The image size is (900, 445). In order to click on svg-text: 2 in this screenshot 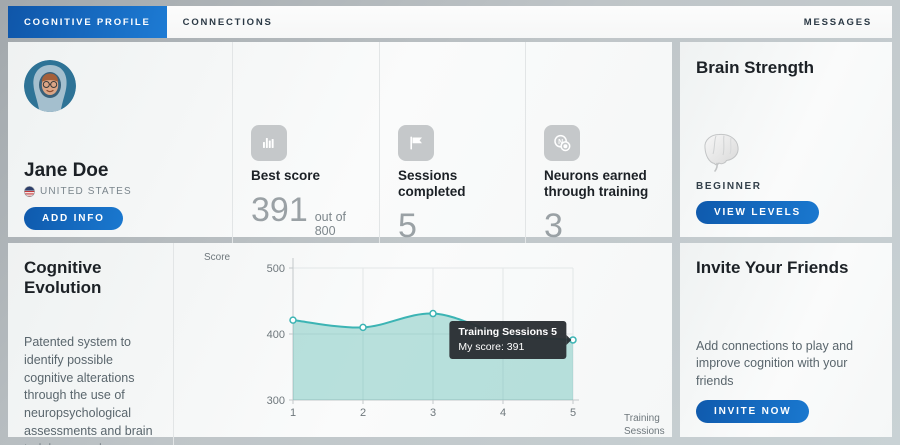, I will do `click(363, 413)`.